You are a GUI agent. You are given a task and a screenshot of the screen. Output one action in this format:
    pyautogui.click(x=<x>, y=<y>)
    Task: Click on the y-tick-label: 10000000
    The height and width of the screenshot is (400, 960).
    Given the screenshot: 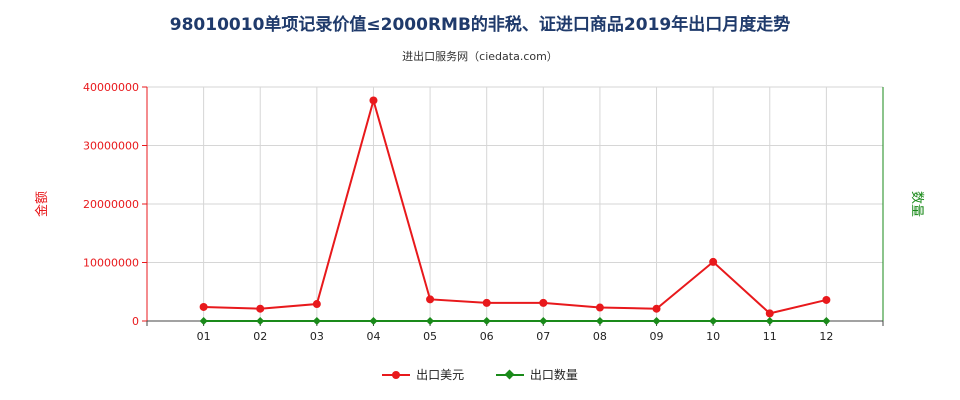 What is the action you would take?
    pyautogui.click(x=111, y=263)
    